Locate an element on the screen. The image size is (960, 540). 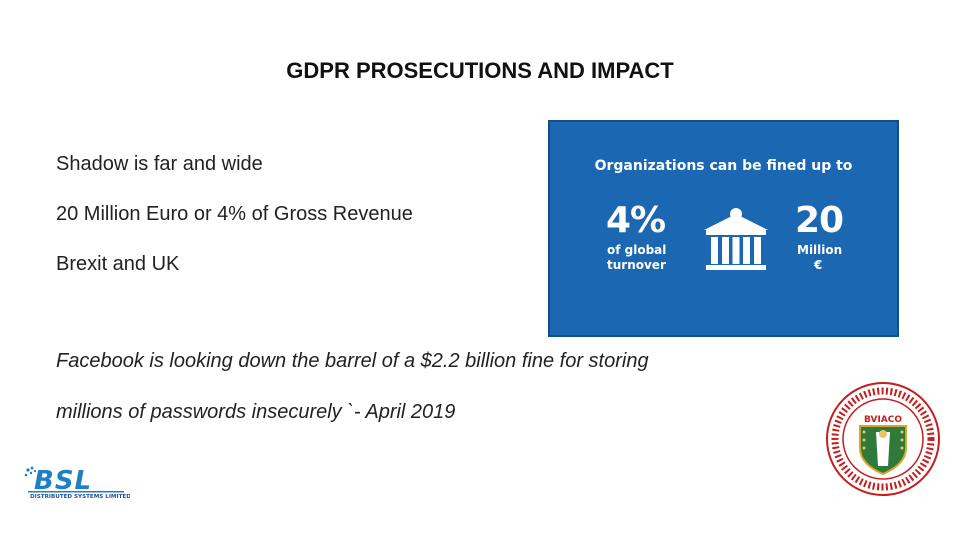
svg-text: DISTRIBUTED SYSTEMS LIMITED is located at coordinates (80, 497).